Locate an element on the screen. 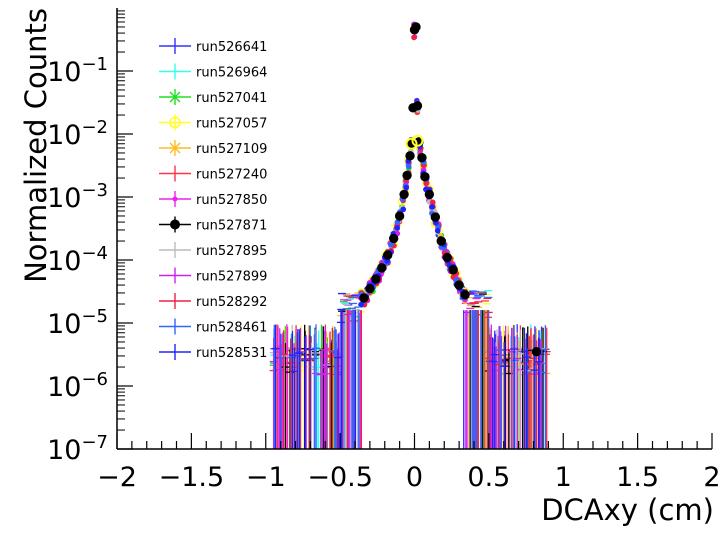 The image size is (726, 535). legend-label: run527895 is located at coordinates (231, 251).